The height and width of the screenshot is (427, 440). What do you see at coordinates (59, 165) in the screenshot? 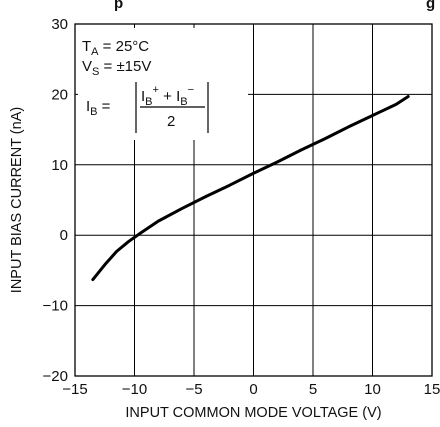
I see `y-tick-label: 10` at bounding box center [59, 165].